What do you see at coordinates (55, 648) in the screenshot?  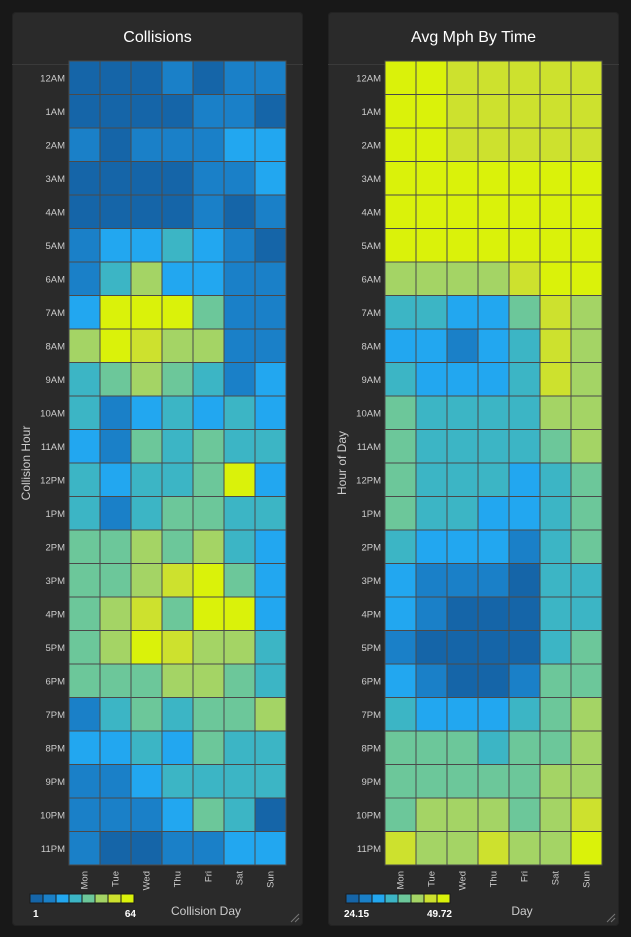 I see `y-tick-label: 5PM` at bounding box center [55, 648].